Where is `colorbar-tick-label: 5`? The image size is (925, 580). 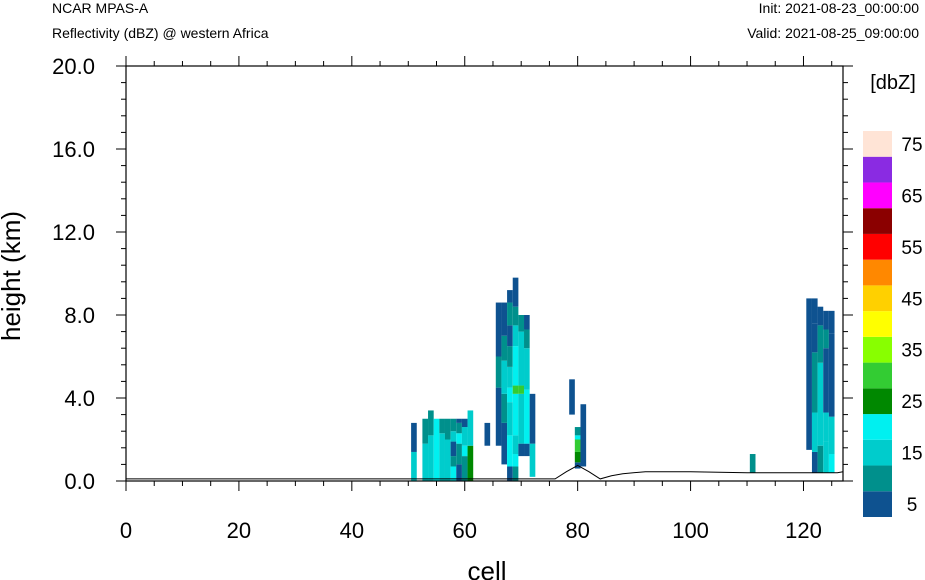 colorbar-tick-label: 5 is located at coordinates (912, 505).